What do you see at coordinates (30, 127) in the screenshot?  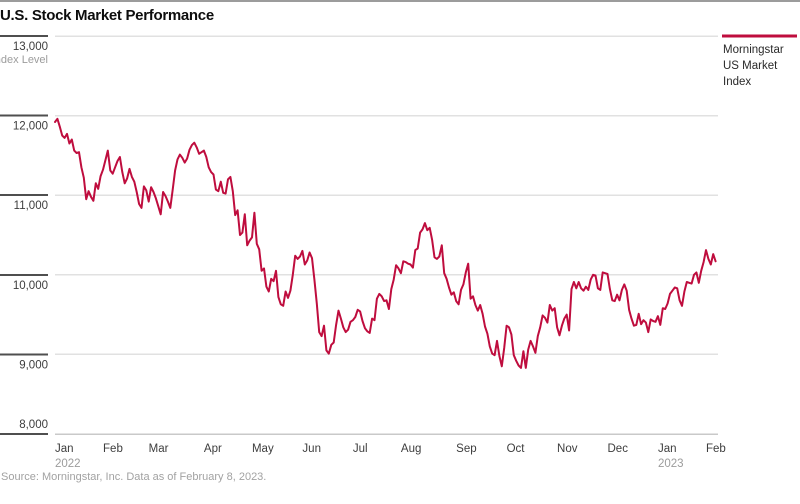 I see `y-axis-label-12000: 12,000` at bounding box center [30, 127].